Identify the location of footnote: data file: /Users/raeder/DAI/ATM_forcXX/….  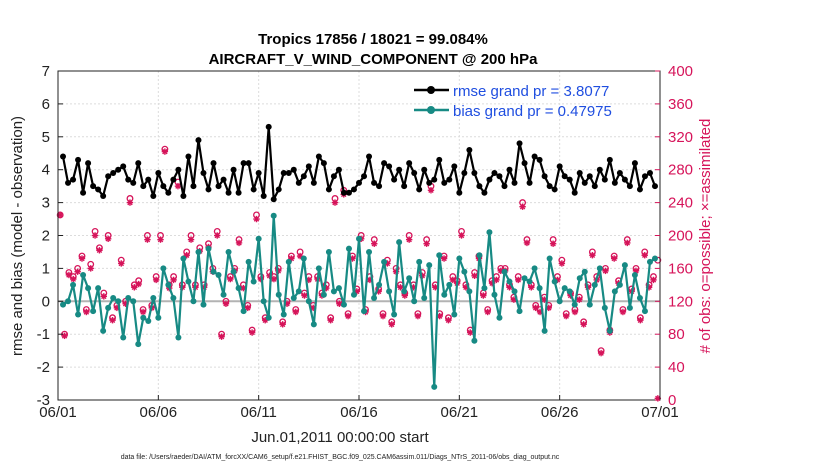
(340, 457).